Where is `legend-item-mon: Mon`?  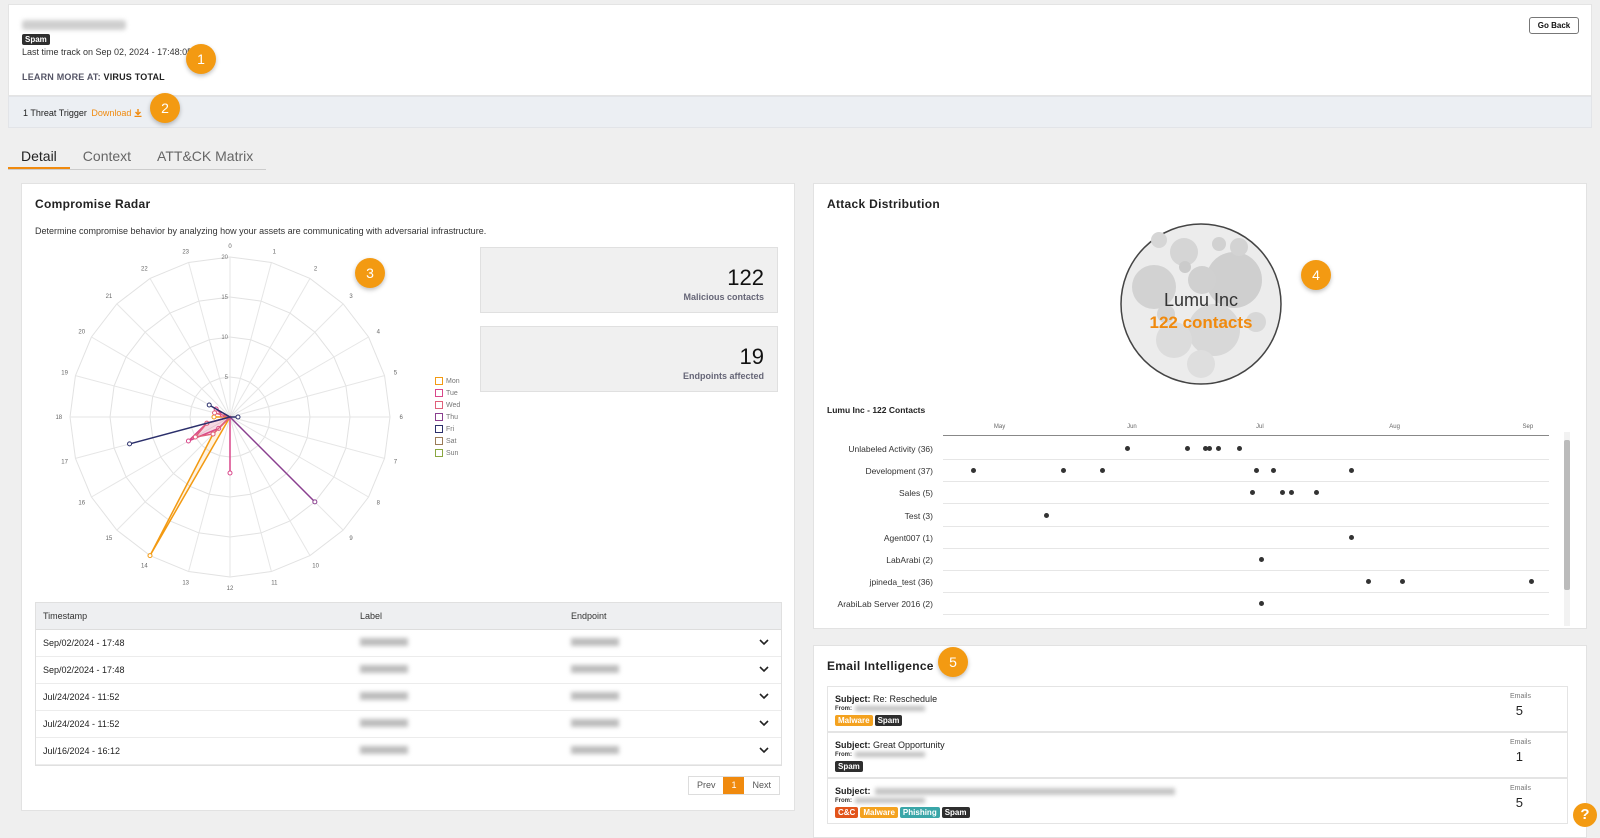 legend-item-mon: Mon is located at coordinates (447, 381).